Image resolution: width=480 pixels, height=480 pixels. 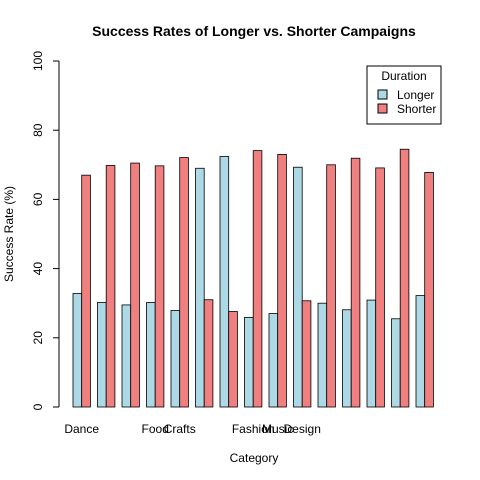 What do you see at coordinates (277, 429) in the screenshot?
I see `x-tick-label-music: Music` at bounding box center [277, 429].